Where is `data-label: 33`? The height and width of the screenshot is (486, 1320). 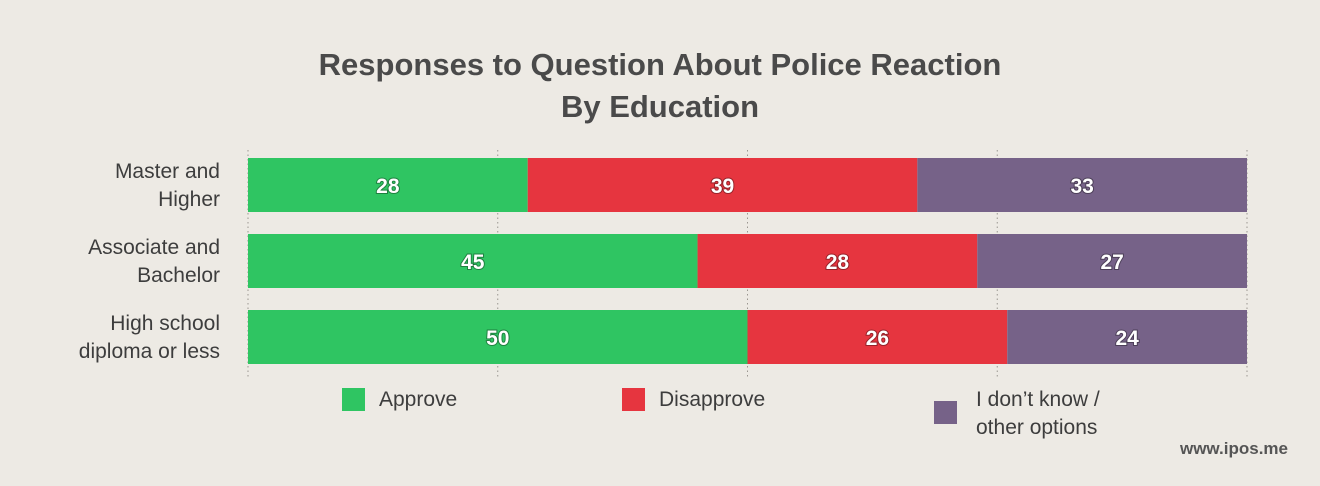
data-label: 33 is located at coordinates (1081, 186).